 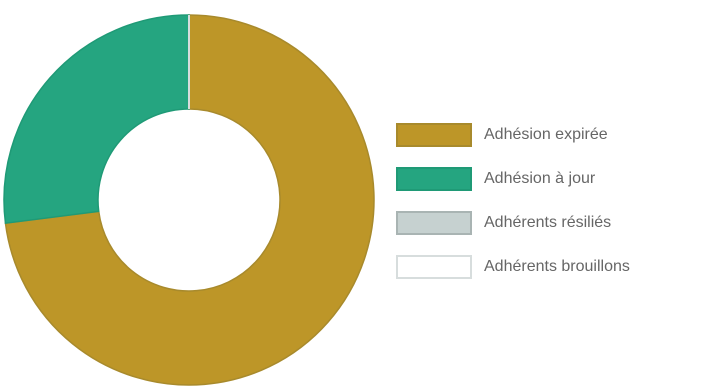 What do you see at coordinates (548, 222) in the screenshot?
I see `legend-label: Adhérents résiliés` at bounding box center [548, 222].